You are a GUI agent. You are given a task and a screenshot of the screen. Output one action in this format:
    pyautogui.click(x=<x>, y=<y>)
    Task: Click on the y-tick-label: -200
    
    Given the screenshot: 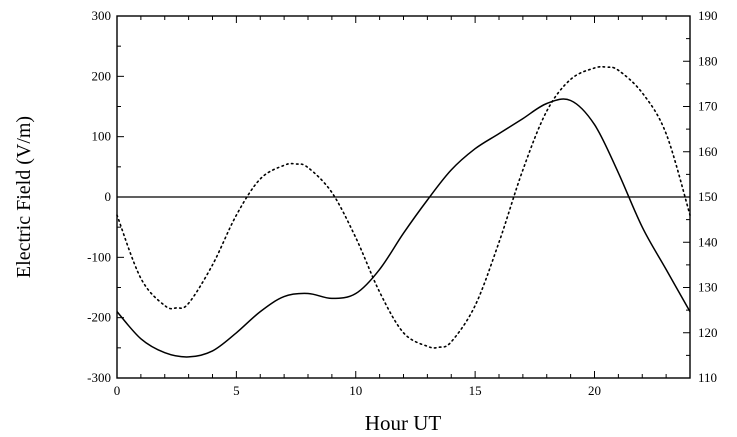 What is the action you would take?
    pyautogui.click(x=99, y=317)
    